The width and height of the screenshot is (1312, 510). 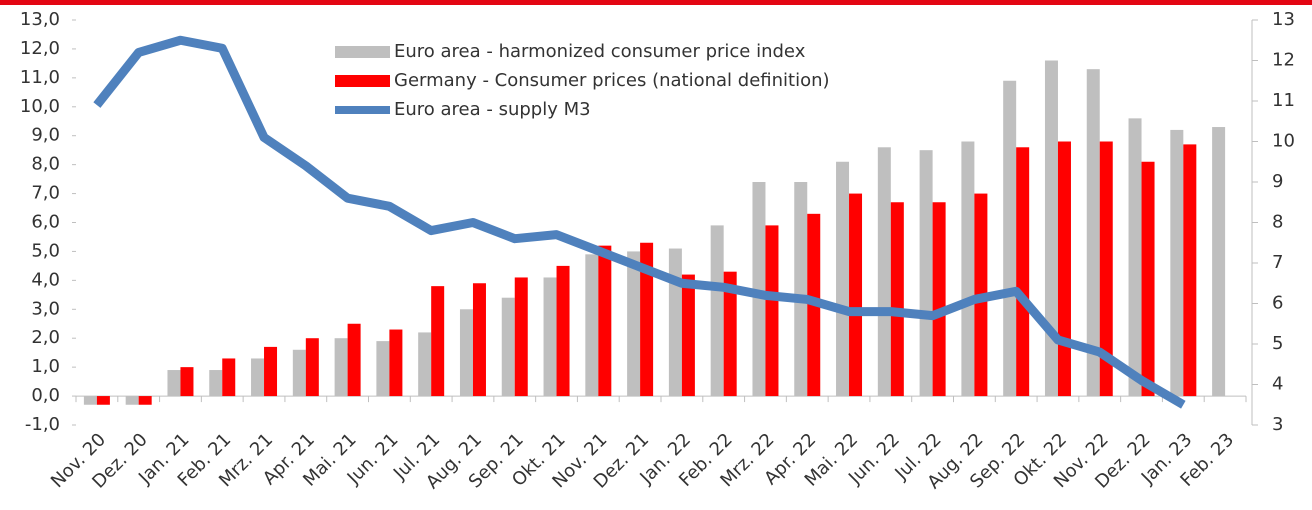 What do you see at coordinates (40, 106) in the screenshot?
I see `y-tick-label: 10,0` at bounding box center [40, 106].